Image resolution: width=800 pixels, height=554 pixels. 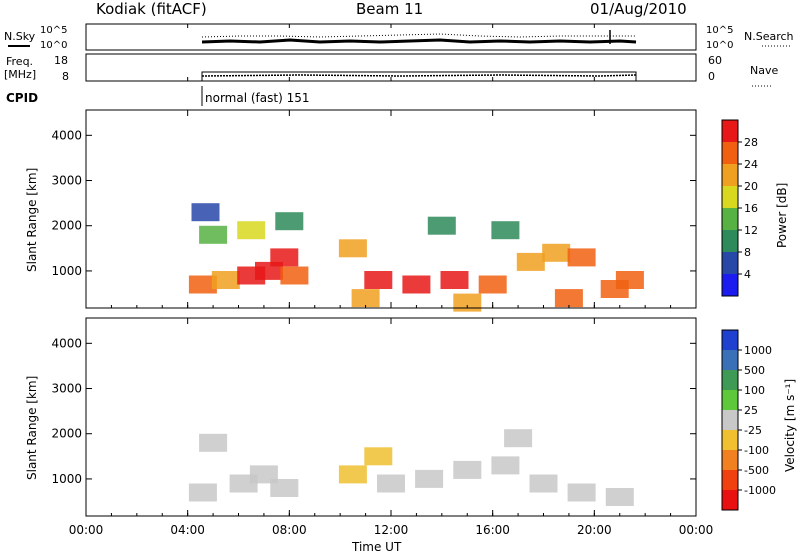 I want to click on colorbar-tick-label: -100, so click(x=756, y=450).